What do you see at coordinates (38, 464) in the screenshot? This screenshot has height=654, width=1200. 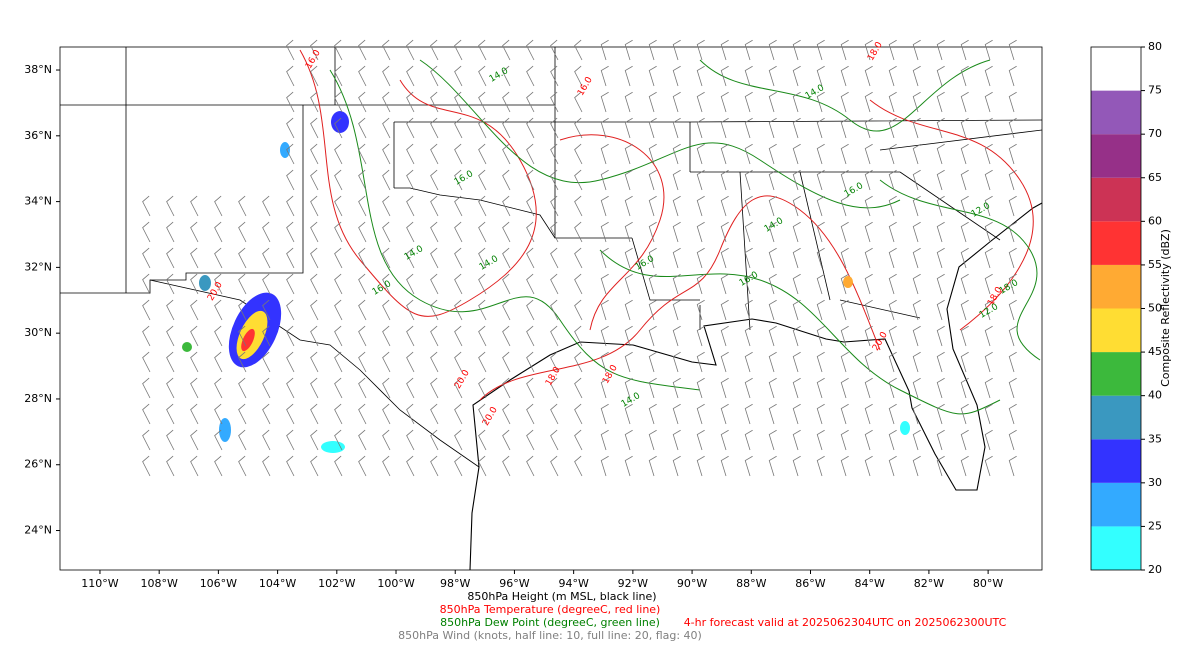 I see `y-tick-label: 26°N` at bounding box center [38, 464].